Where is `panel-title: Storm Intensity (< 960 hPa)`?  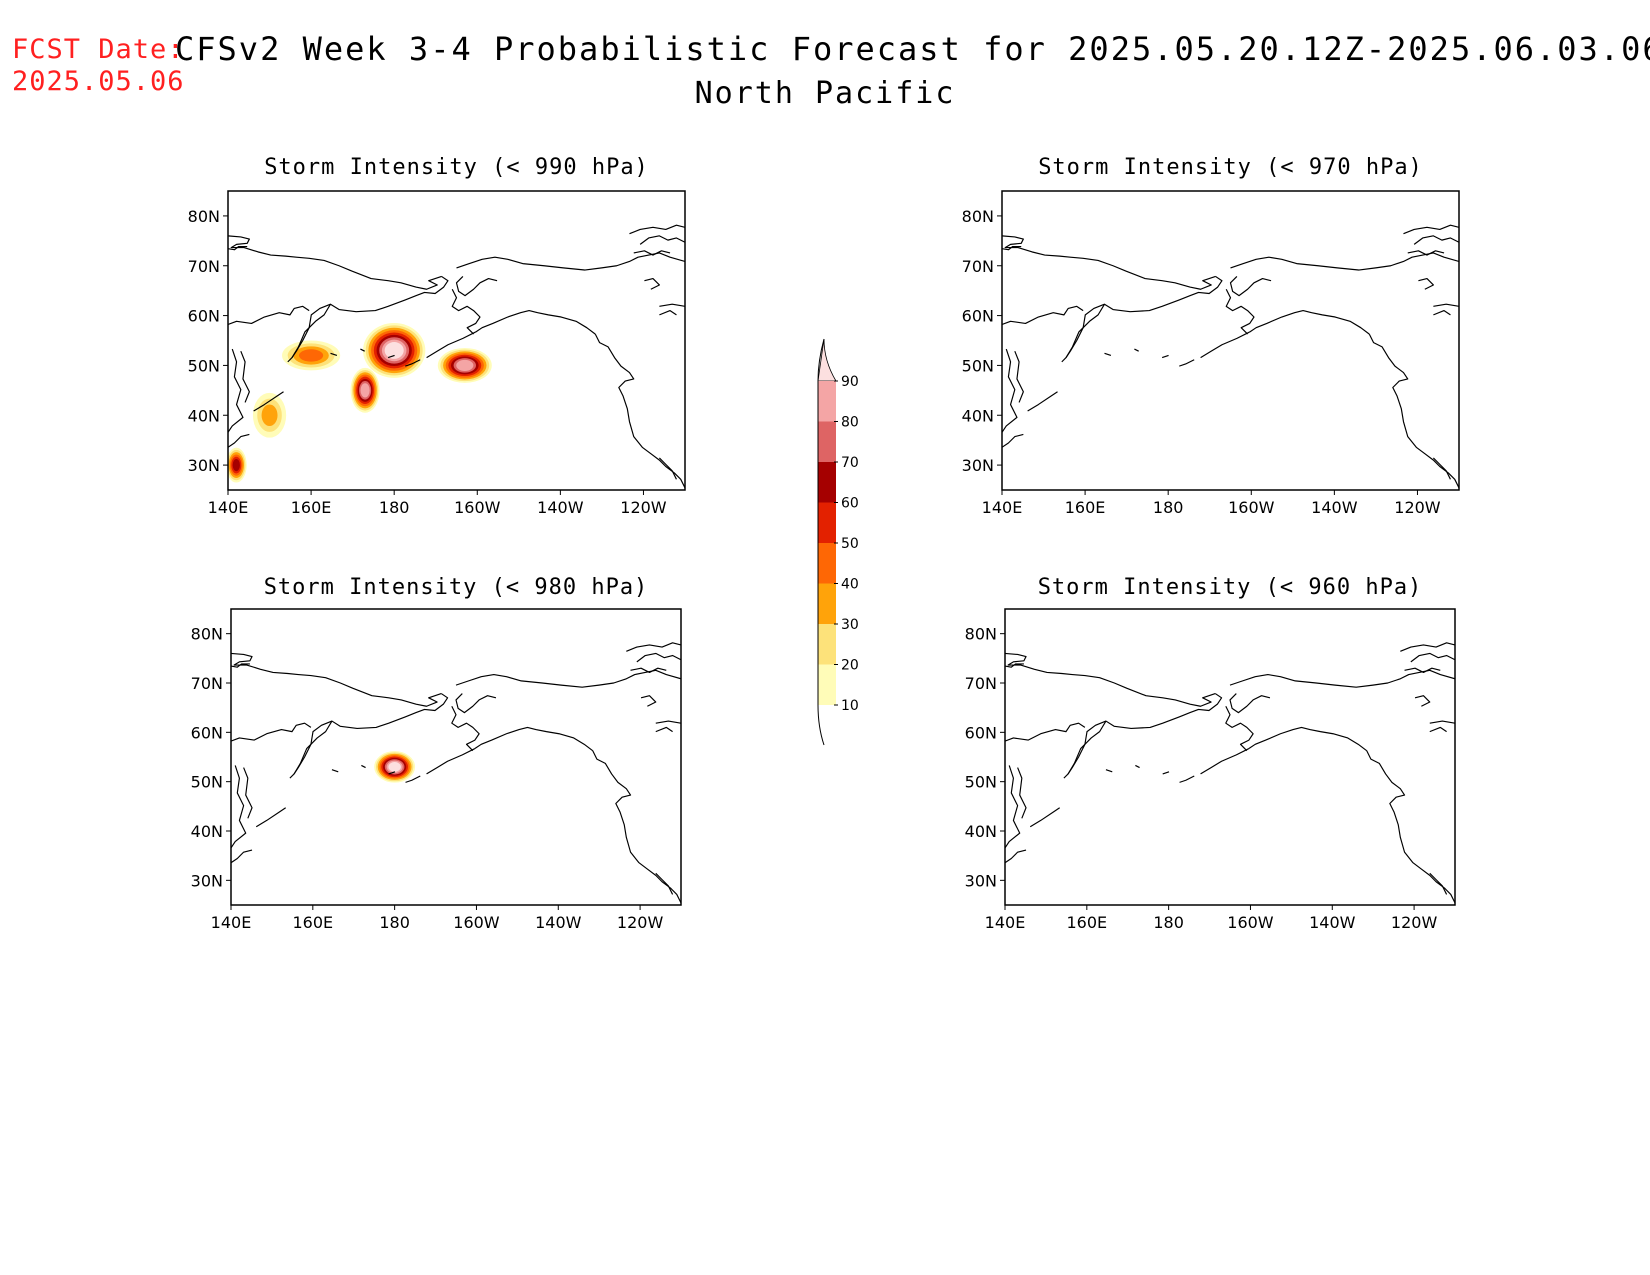
panel-title: Storm Intensity (< 960 hPa) is located at coordinates (1230, 587).